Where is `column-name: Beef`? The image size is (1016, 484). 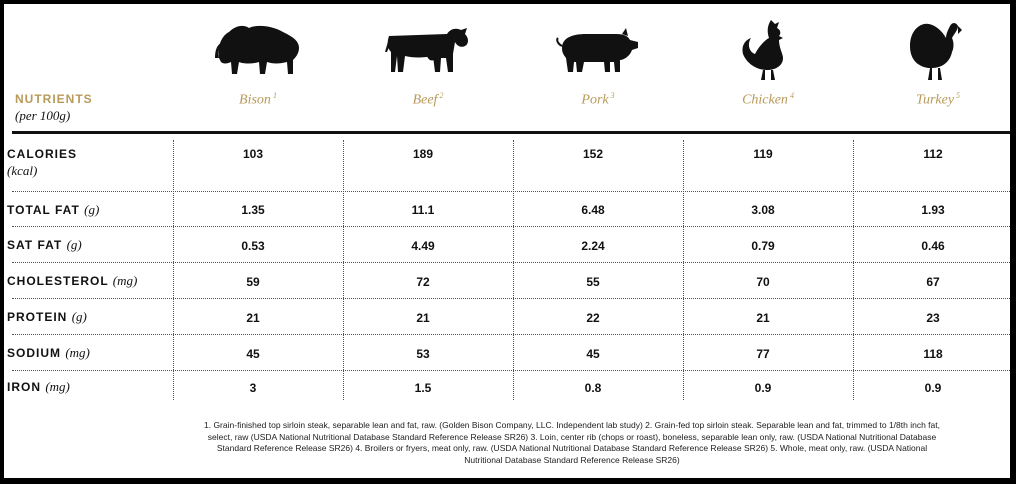
column-name: Beef is located at coordinates (425, 100).